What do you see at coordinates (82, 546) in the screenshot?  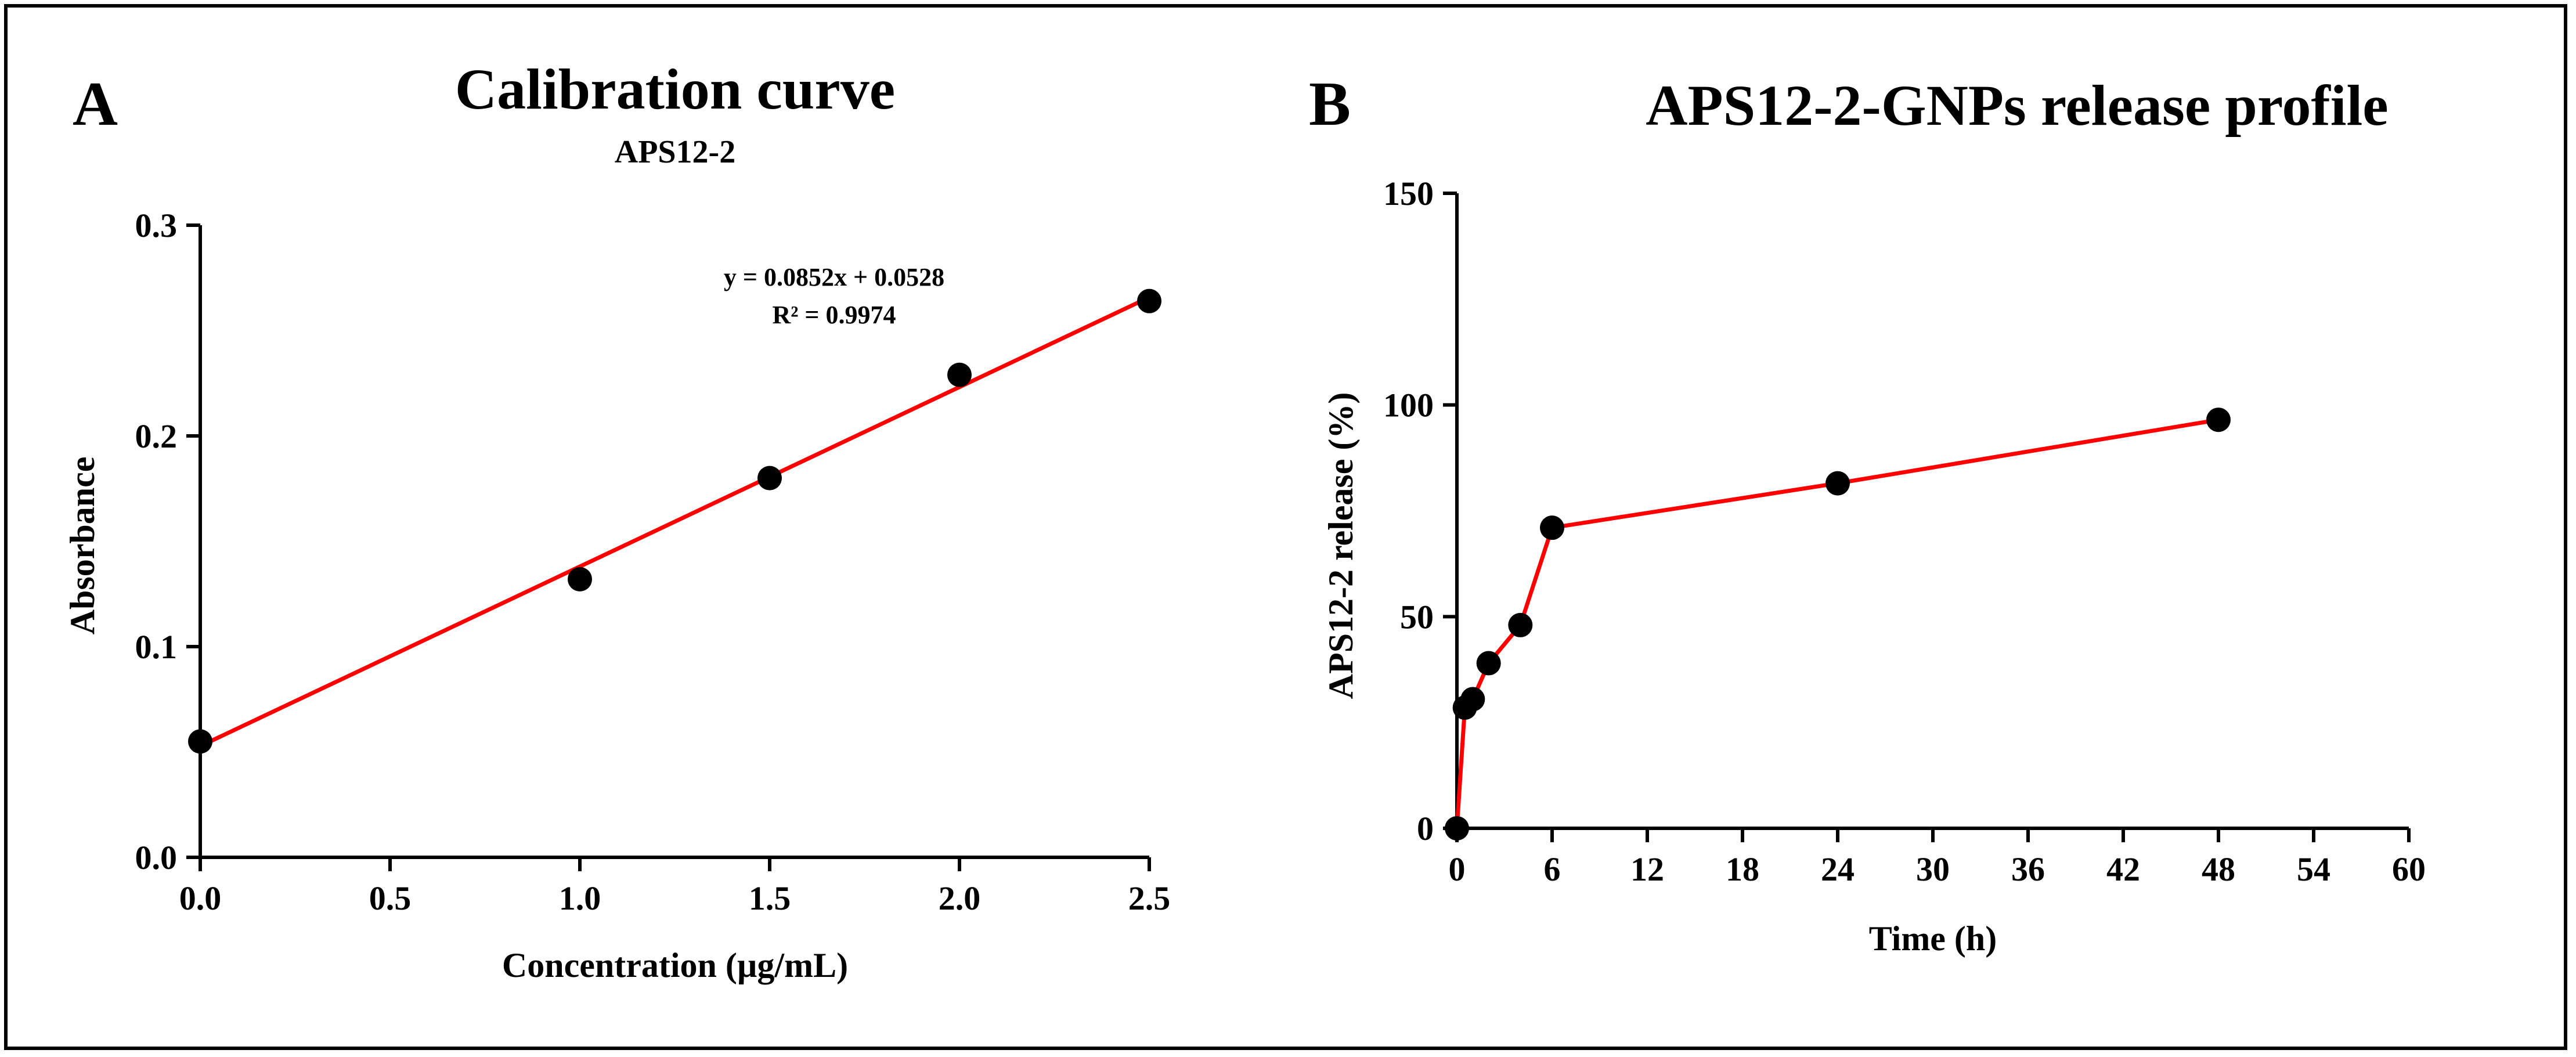 I see `panel-a-y-axis-label: Absorbance` at bounding box center [82, 546].